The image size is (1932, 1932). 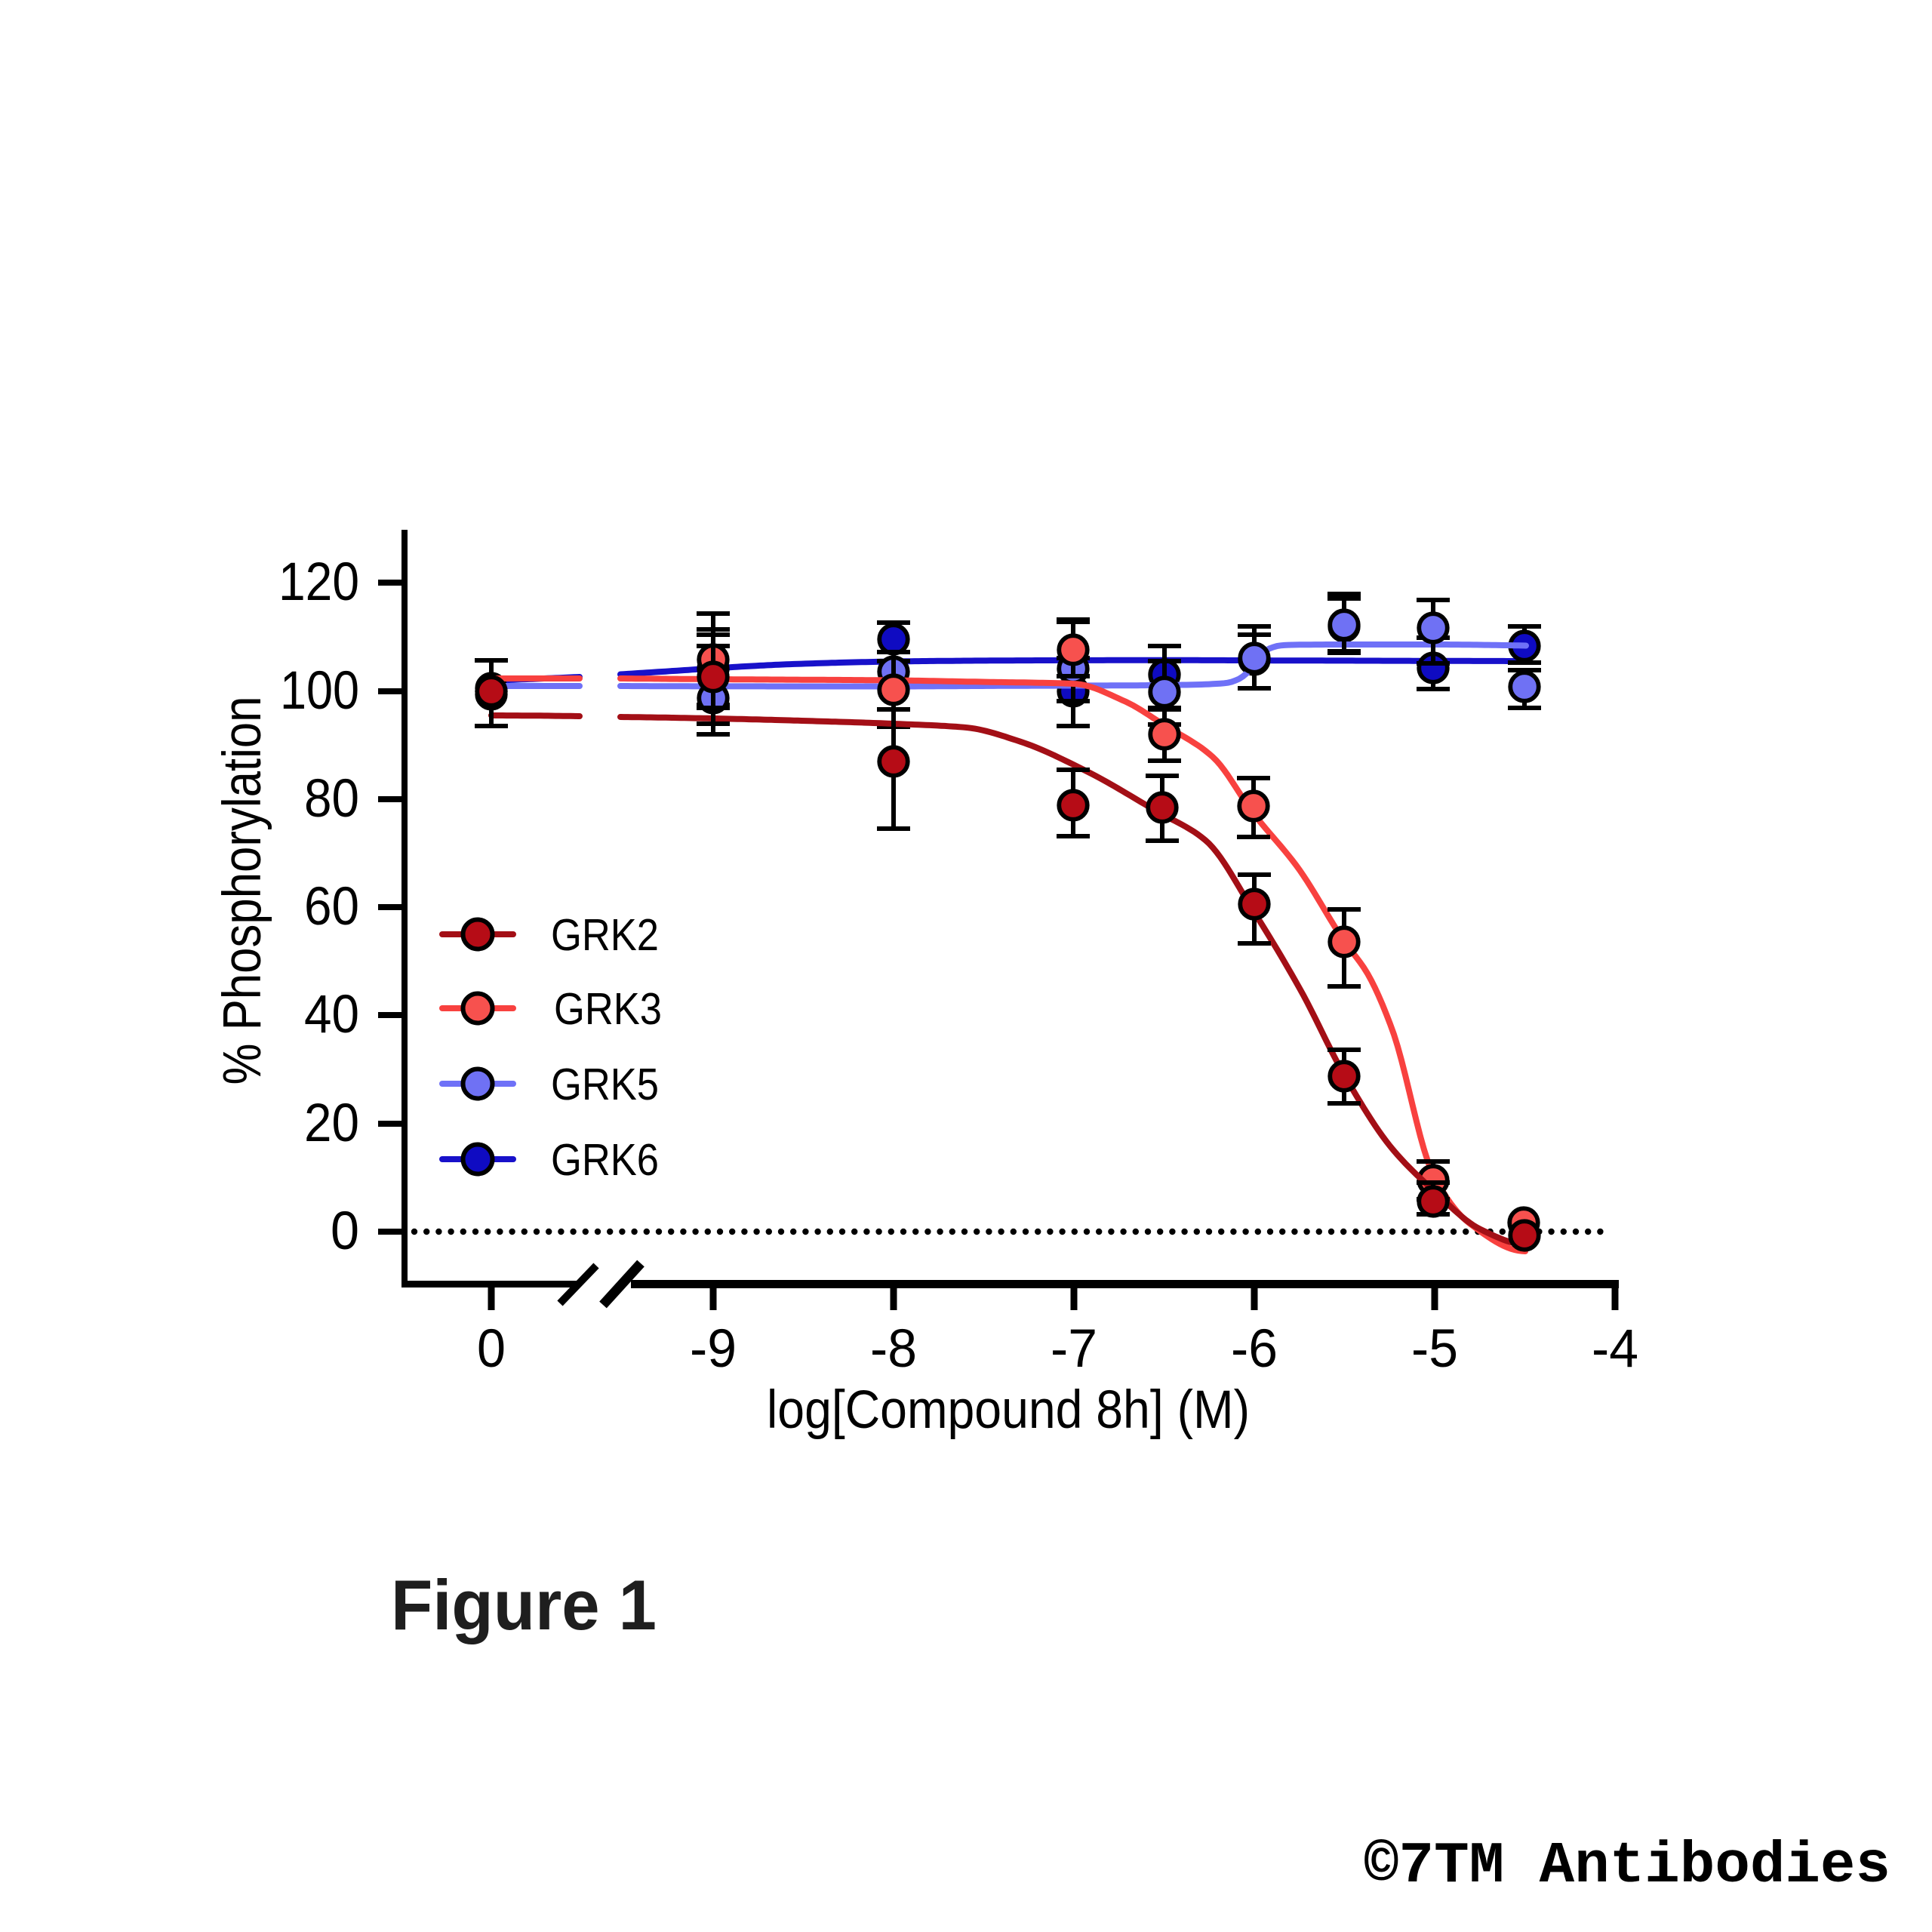 What do you see at coordinates (893, 1349) in the screenshot?
I see `svg-text: -8` at bounding box center [893, 1349].